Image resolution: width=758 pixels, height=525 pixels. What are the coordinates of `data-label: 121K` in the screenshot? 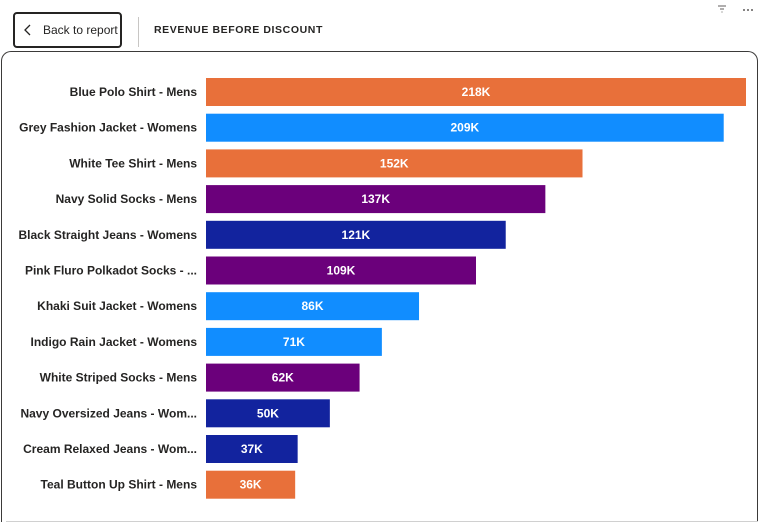 It's located at (356, 235).